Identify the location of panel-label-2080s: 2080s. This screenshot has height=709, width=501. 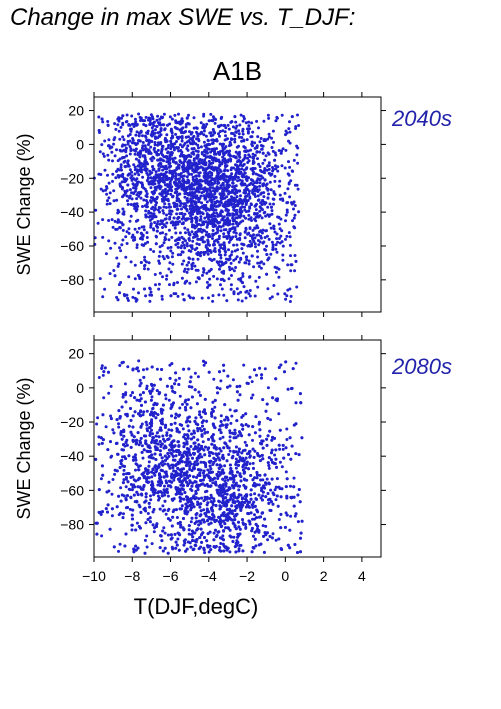
(422, 366).